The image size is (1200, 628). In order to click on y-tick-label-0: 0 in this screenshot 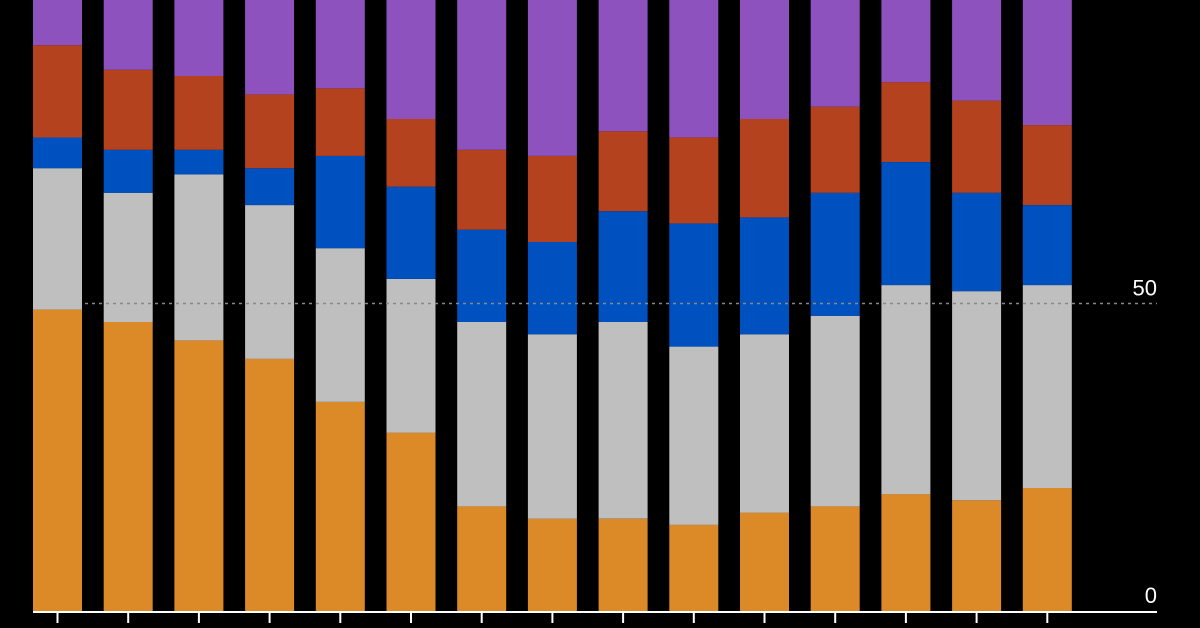, I will do `click(1151, 595)`.